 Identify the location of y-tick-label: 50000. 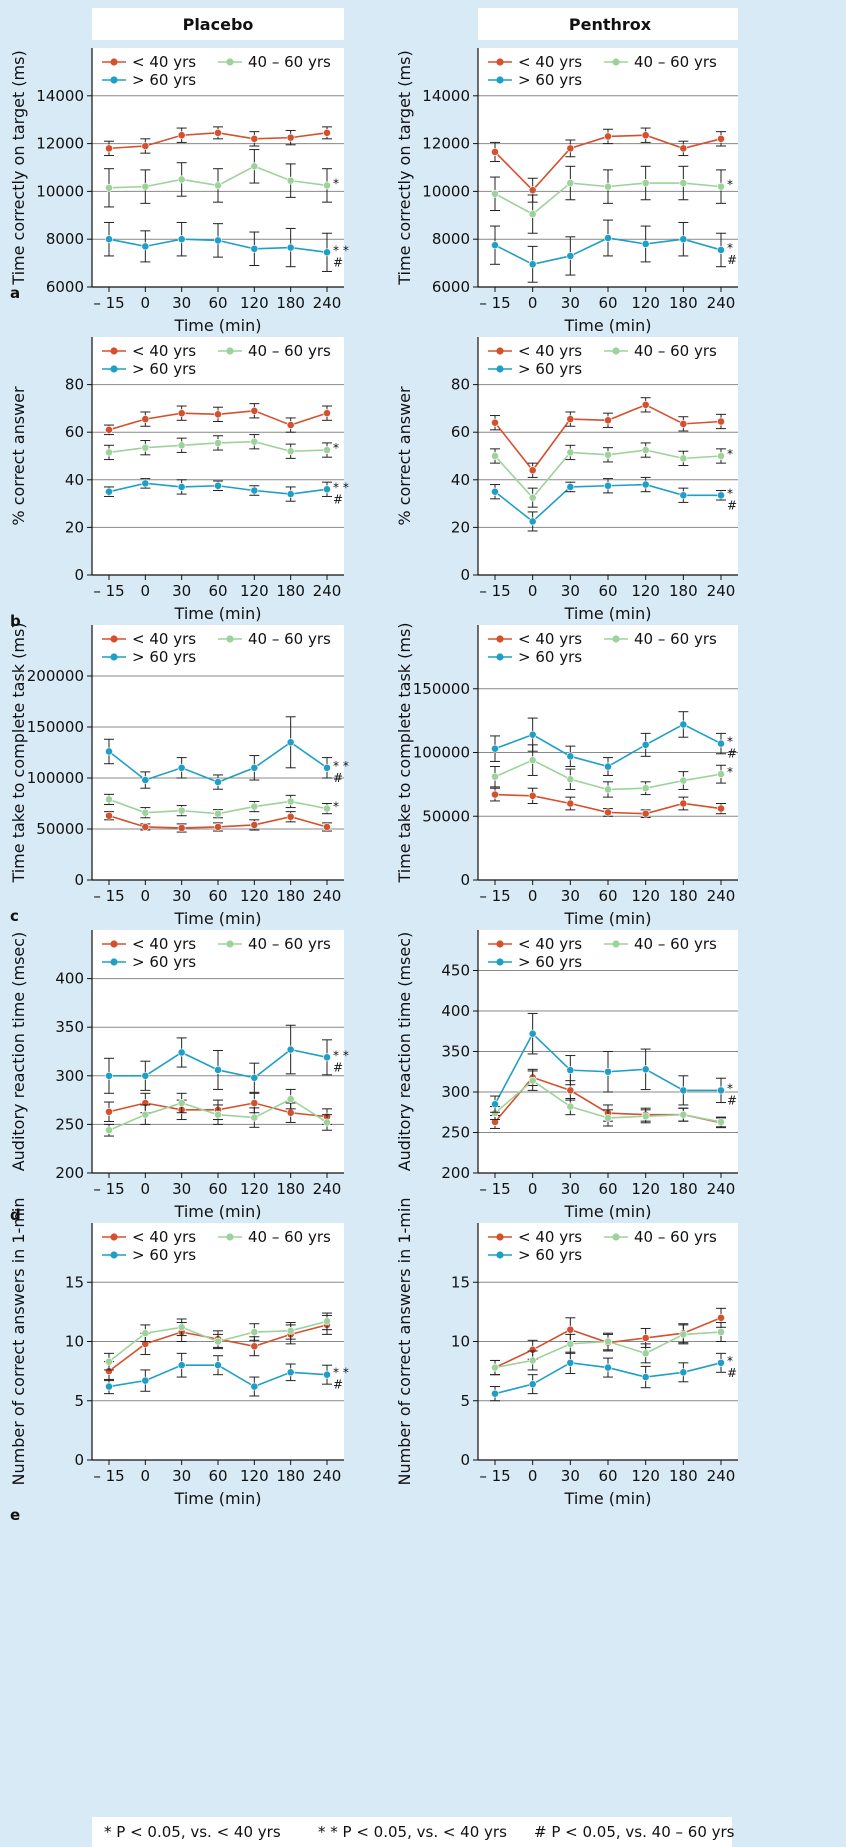
(60, 829).